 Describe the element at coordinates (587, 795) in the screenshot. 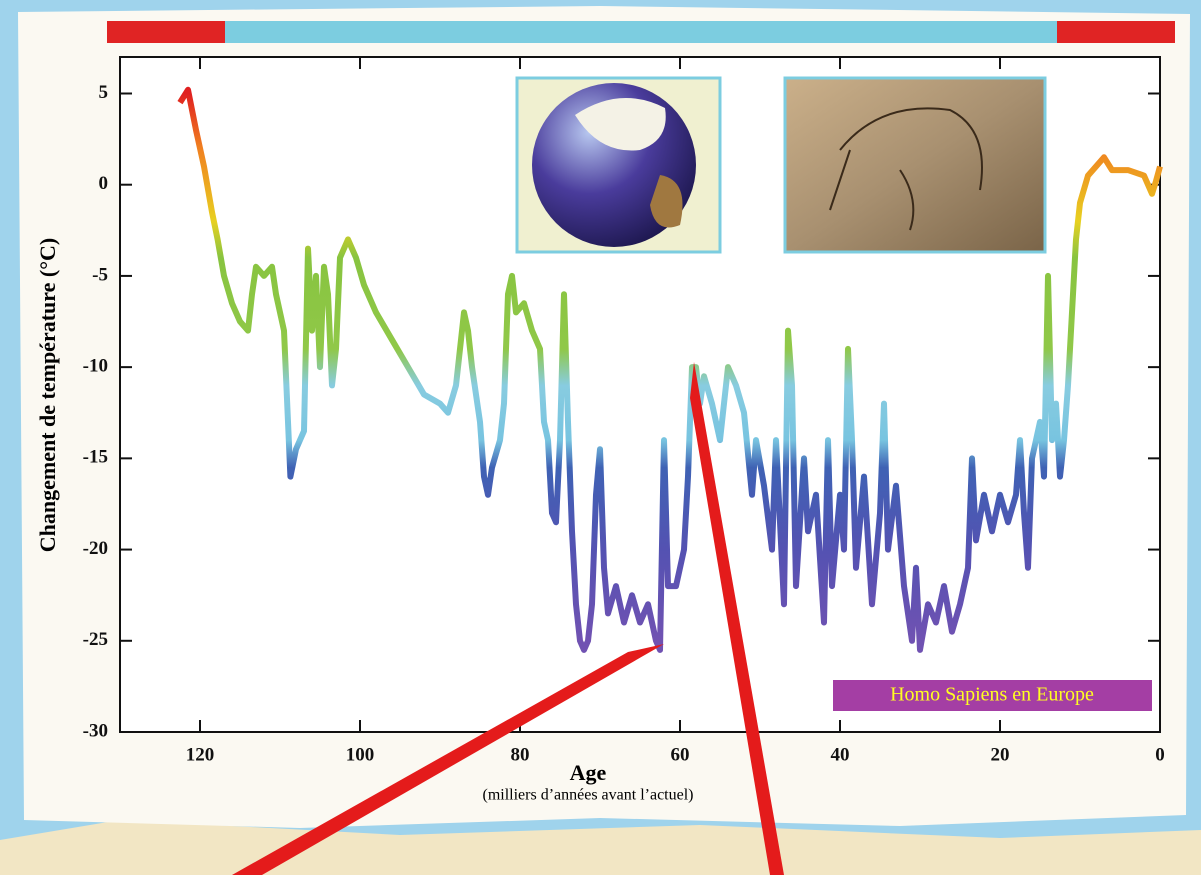

I see `x-axis-sublabel: (milliers d’années avant l’actuel)` at that location.